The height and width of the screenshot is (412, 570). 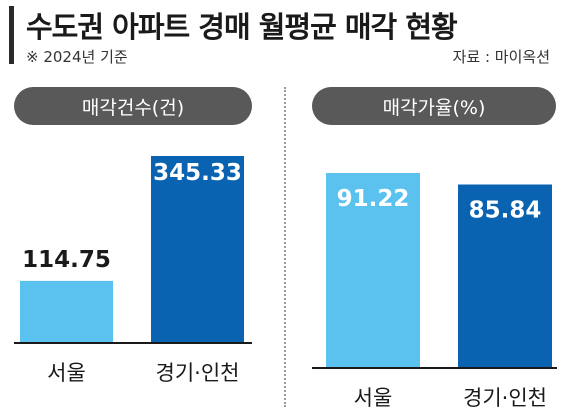 I want to click on category-label-1-0: 서울, so click(x=373, y=398).